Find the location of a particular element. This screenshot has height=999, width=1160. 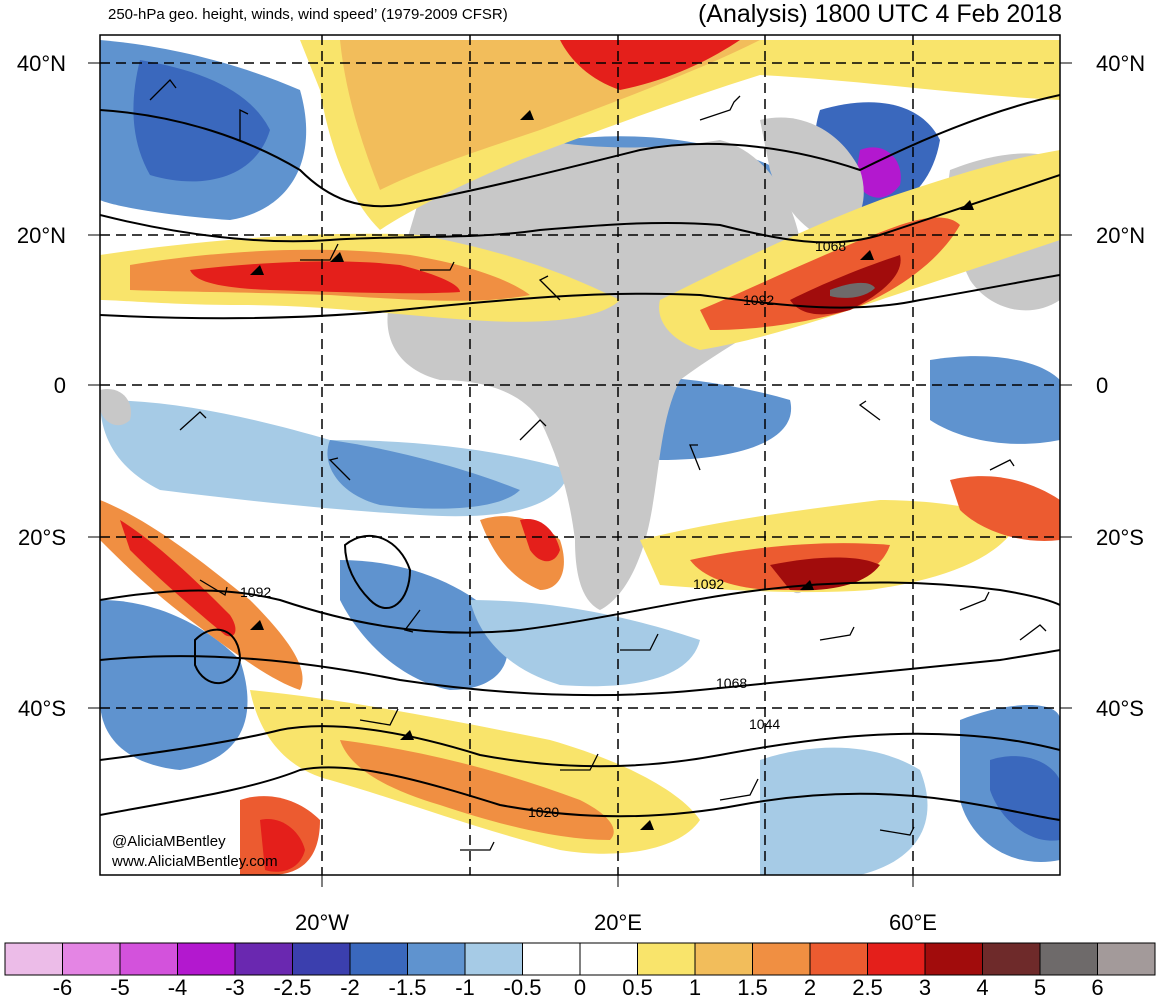

colorbar-label: 1 is located at coordinates (695, 987).